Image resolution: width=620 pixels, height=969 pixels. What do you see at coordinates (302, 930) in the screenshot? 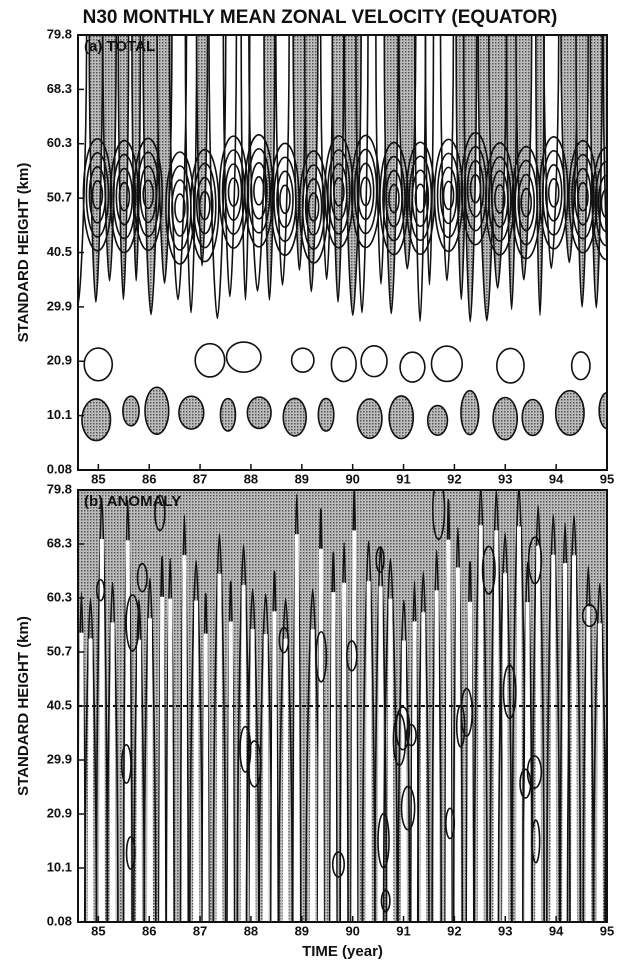
I see `x-tick-label: 89` at bounding box center [302, 930].